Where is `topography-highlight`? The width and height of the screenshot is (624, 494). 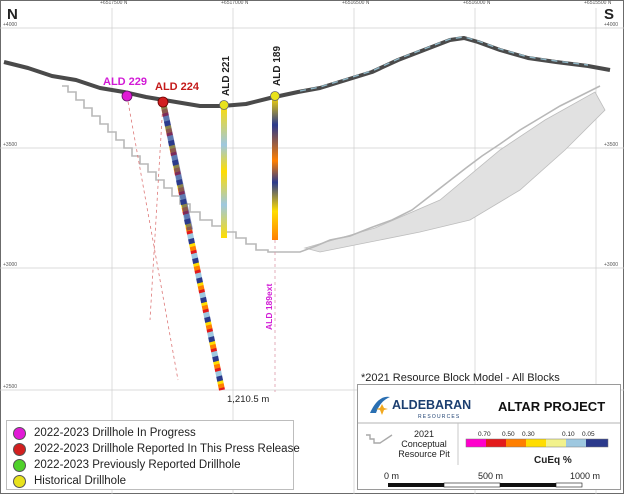 topography-highlight is located at coordinates (444, 64).